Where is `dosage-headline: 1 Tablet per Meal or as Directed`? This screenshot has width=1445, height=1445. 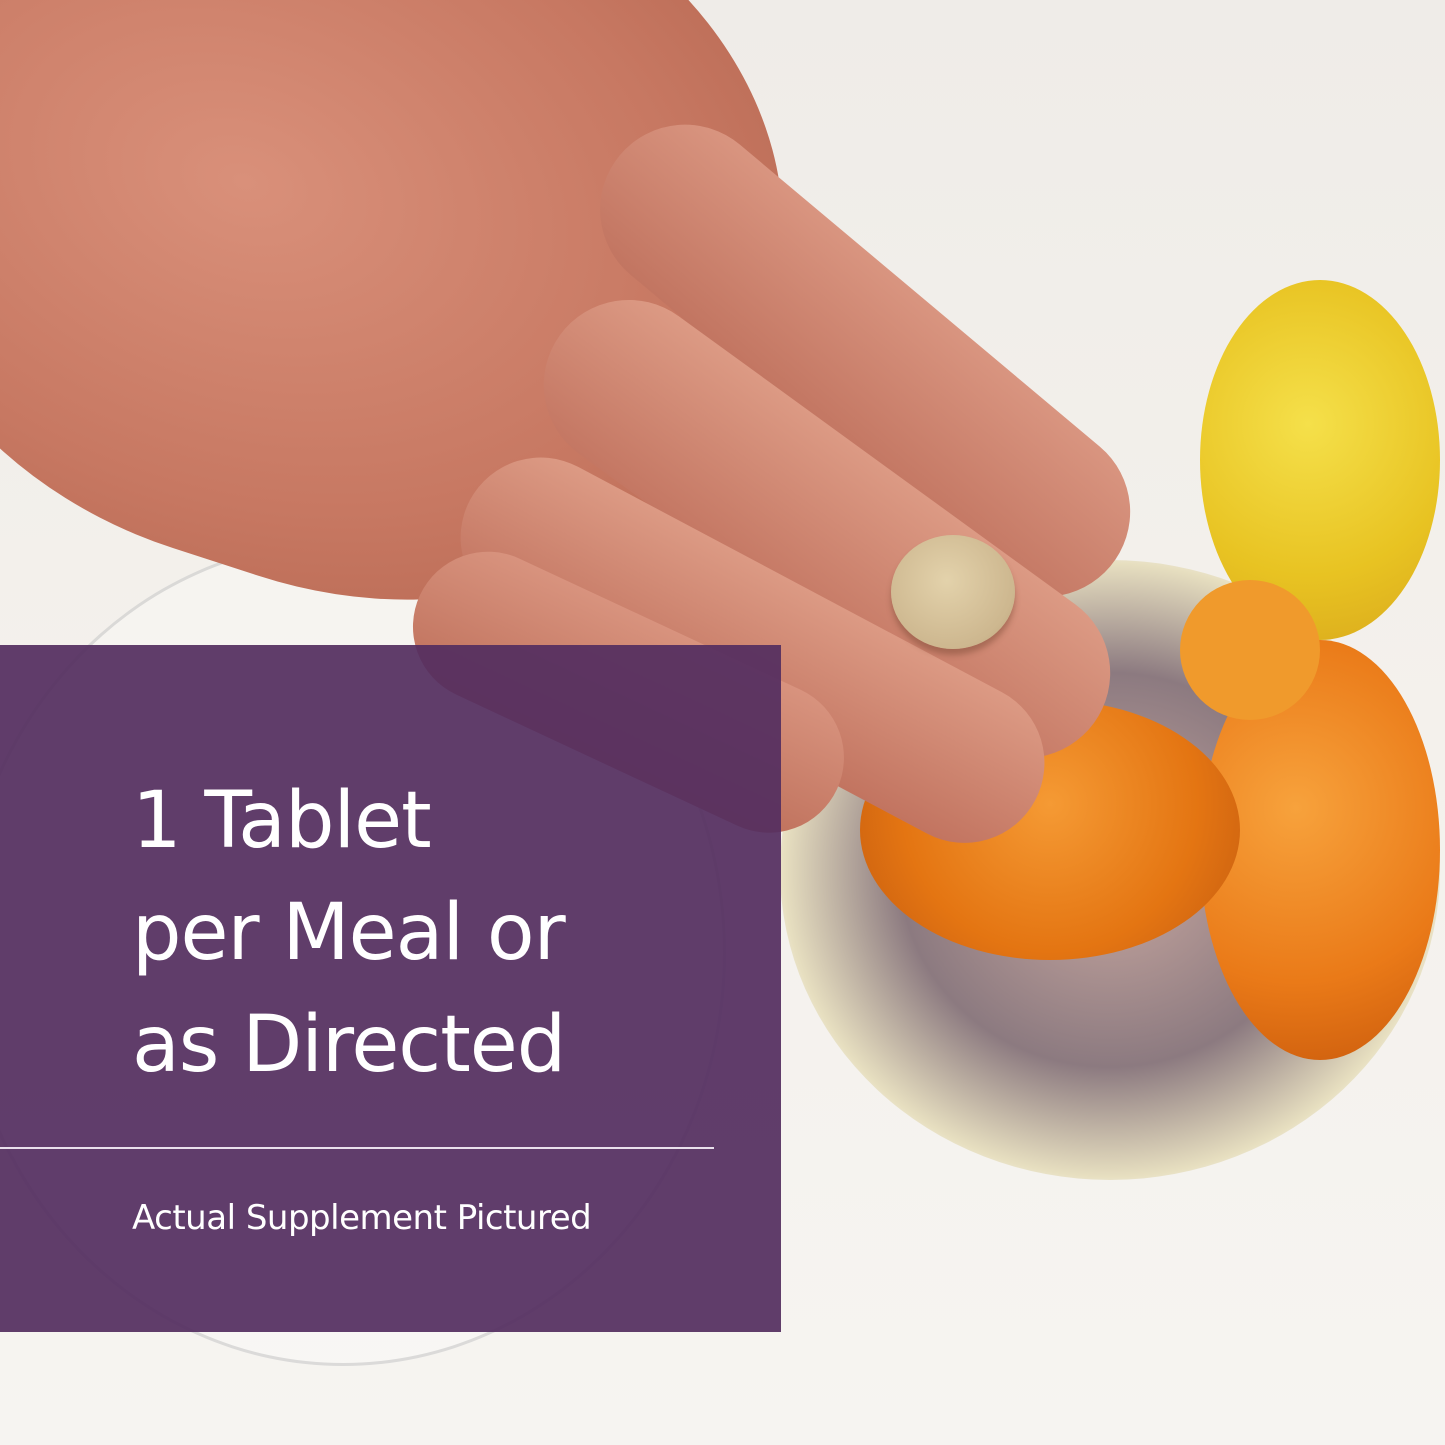 dosage-headline: 1 Tablet per Meal or as Directed is located at coordinates (452, 933).